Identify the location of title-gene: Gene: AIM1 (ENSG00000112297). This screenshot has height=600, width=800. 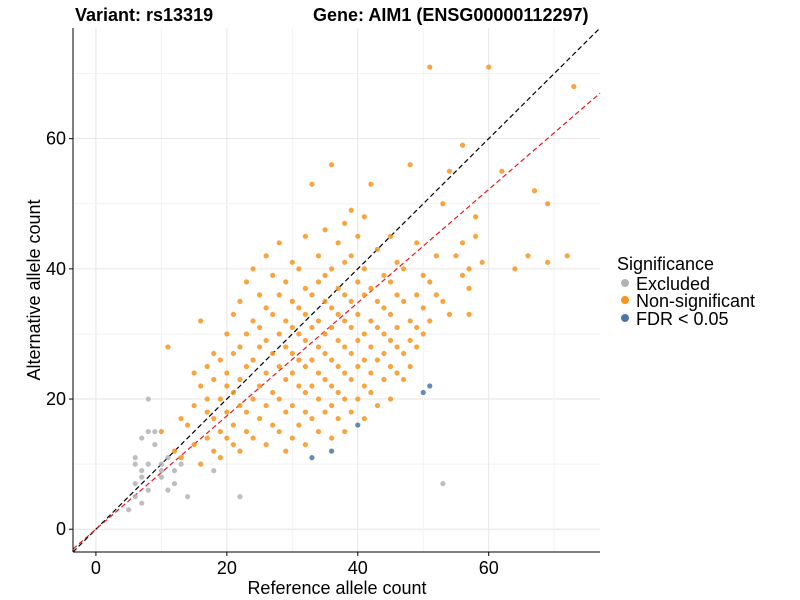
(450, 15).